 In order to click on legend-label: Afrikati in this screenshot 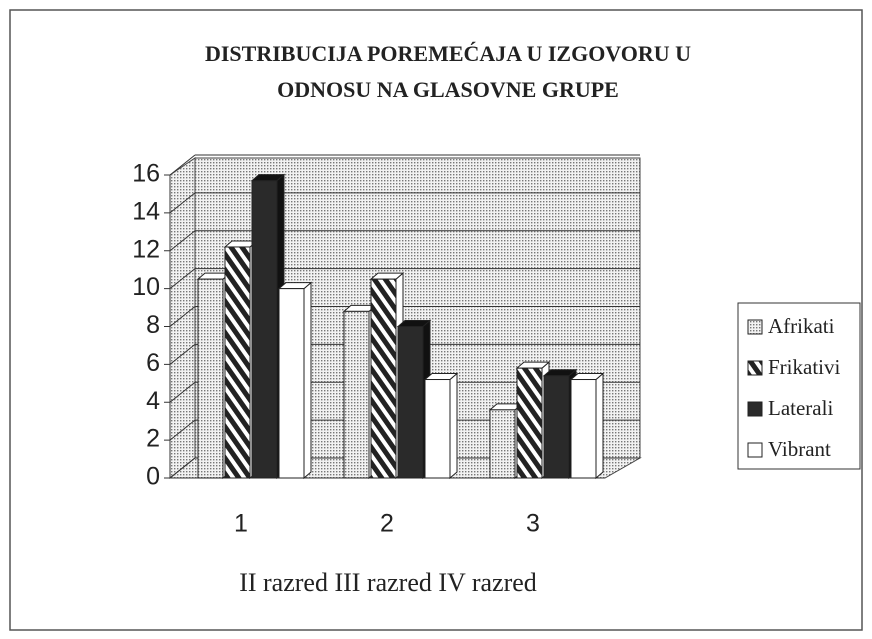, I will do `click(801, 326)`.